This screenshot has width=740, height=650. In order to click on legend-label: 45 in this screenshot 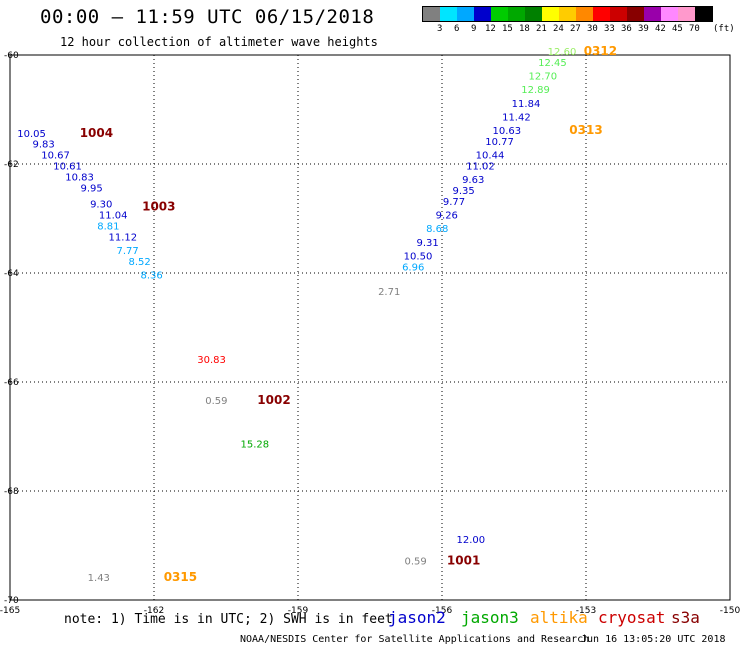, I will do `click(677, 29)`.